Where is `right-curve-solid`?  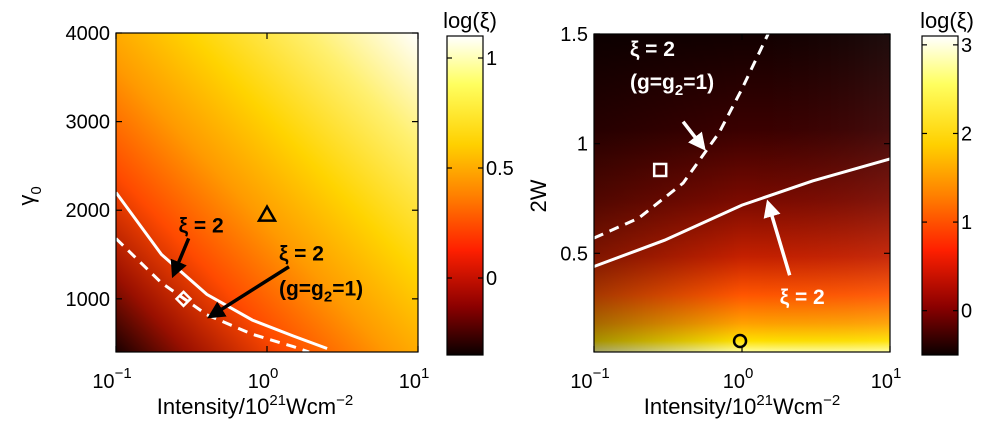 right-curve-solid is located at coordinates (742, 212).